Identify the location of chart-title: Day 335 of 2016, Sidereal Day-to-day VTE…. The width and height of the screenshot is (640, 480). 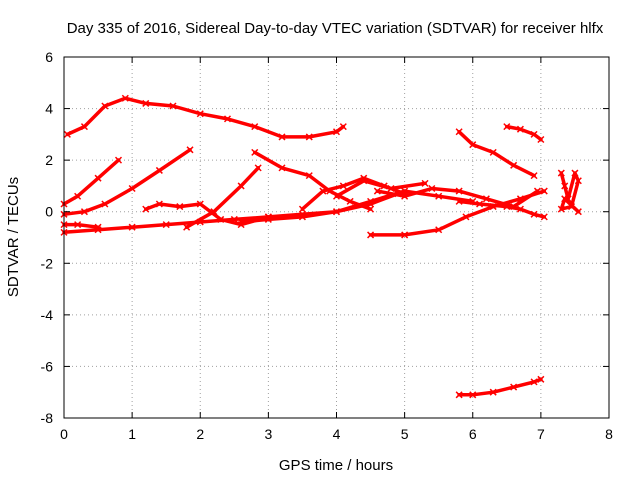
(335, 28).